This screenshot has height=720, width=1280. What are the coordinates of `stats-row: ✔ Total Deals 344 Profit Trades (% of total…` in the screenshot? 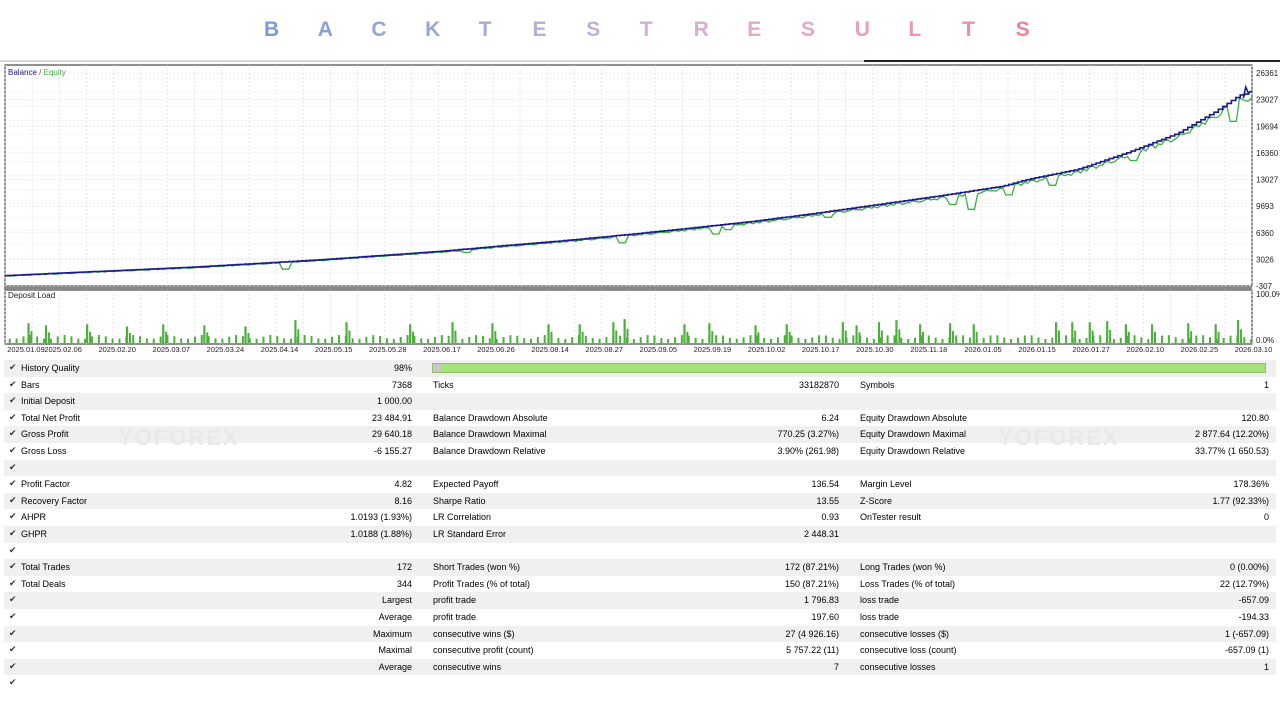 It's located at (640, 584).